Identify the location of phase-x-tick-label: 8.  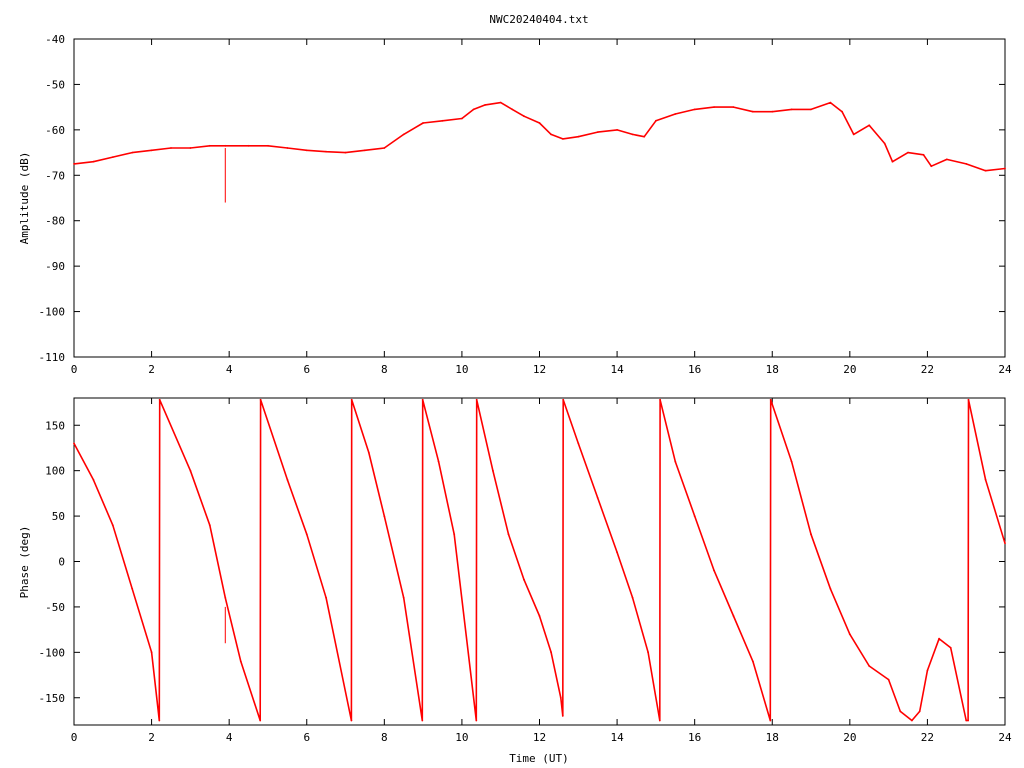
(384, 737).